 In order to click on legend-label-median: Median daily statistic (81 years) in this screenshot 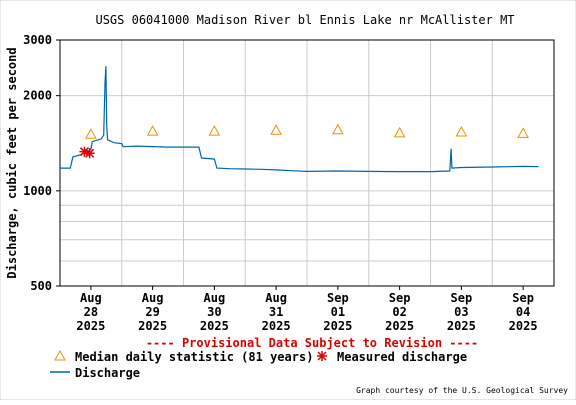, I will do `click(194, 357)`.